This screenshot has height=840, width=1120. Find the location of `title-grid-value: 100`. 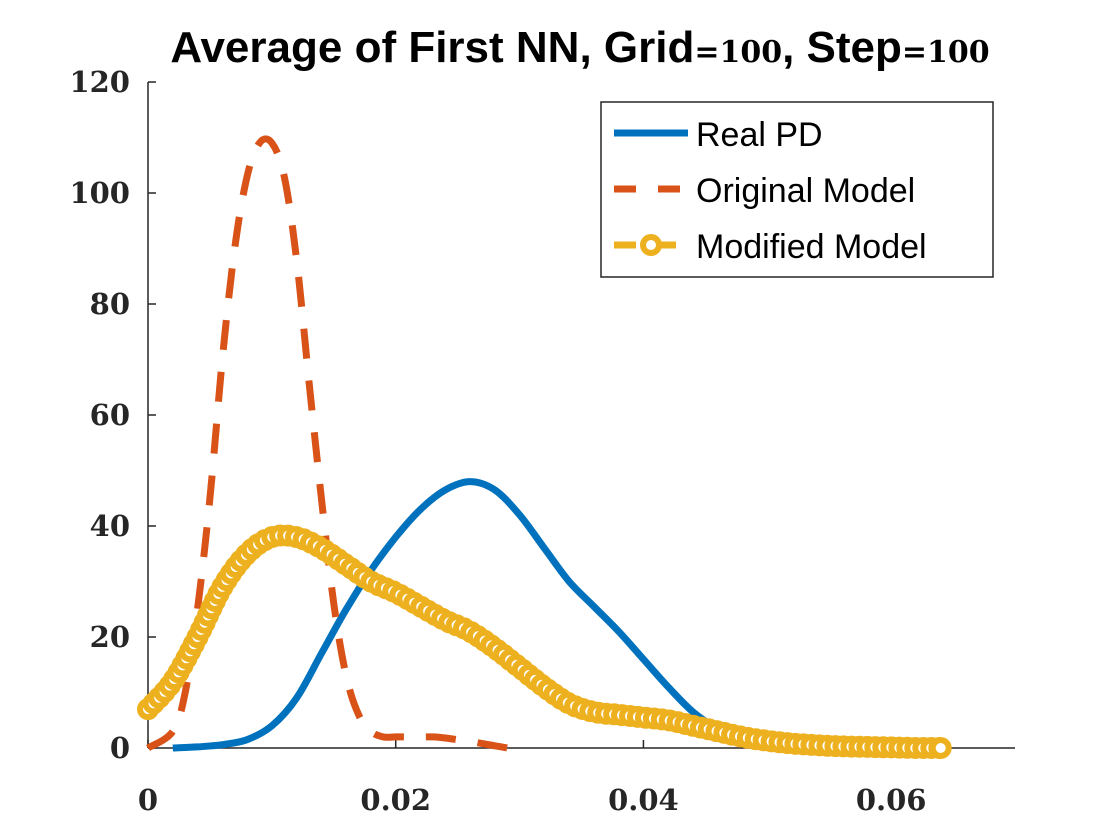

title-grid-value: 100 is located at coordinates (750, 52).